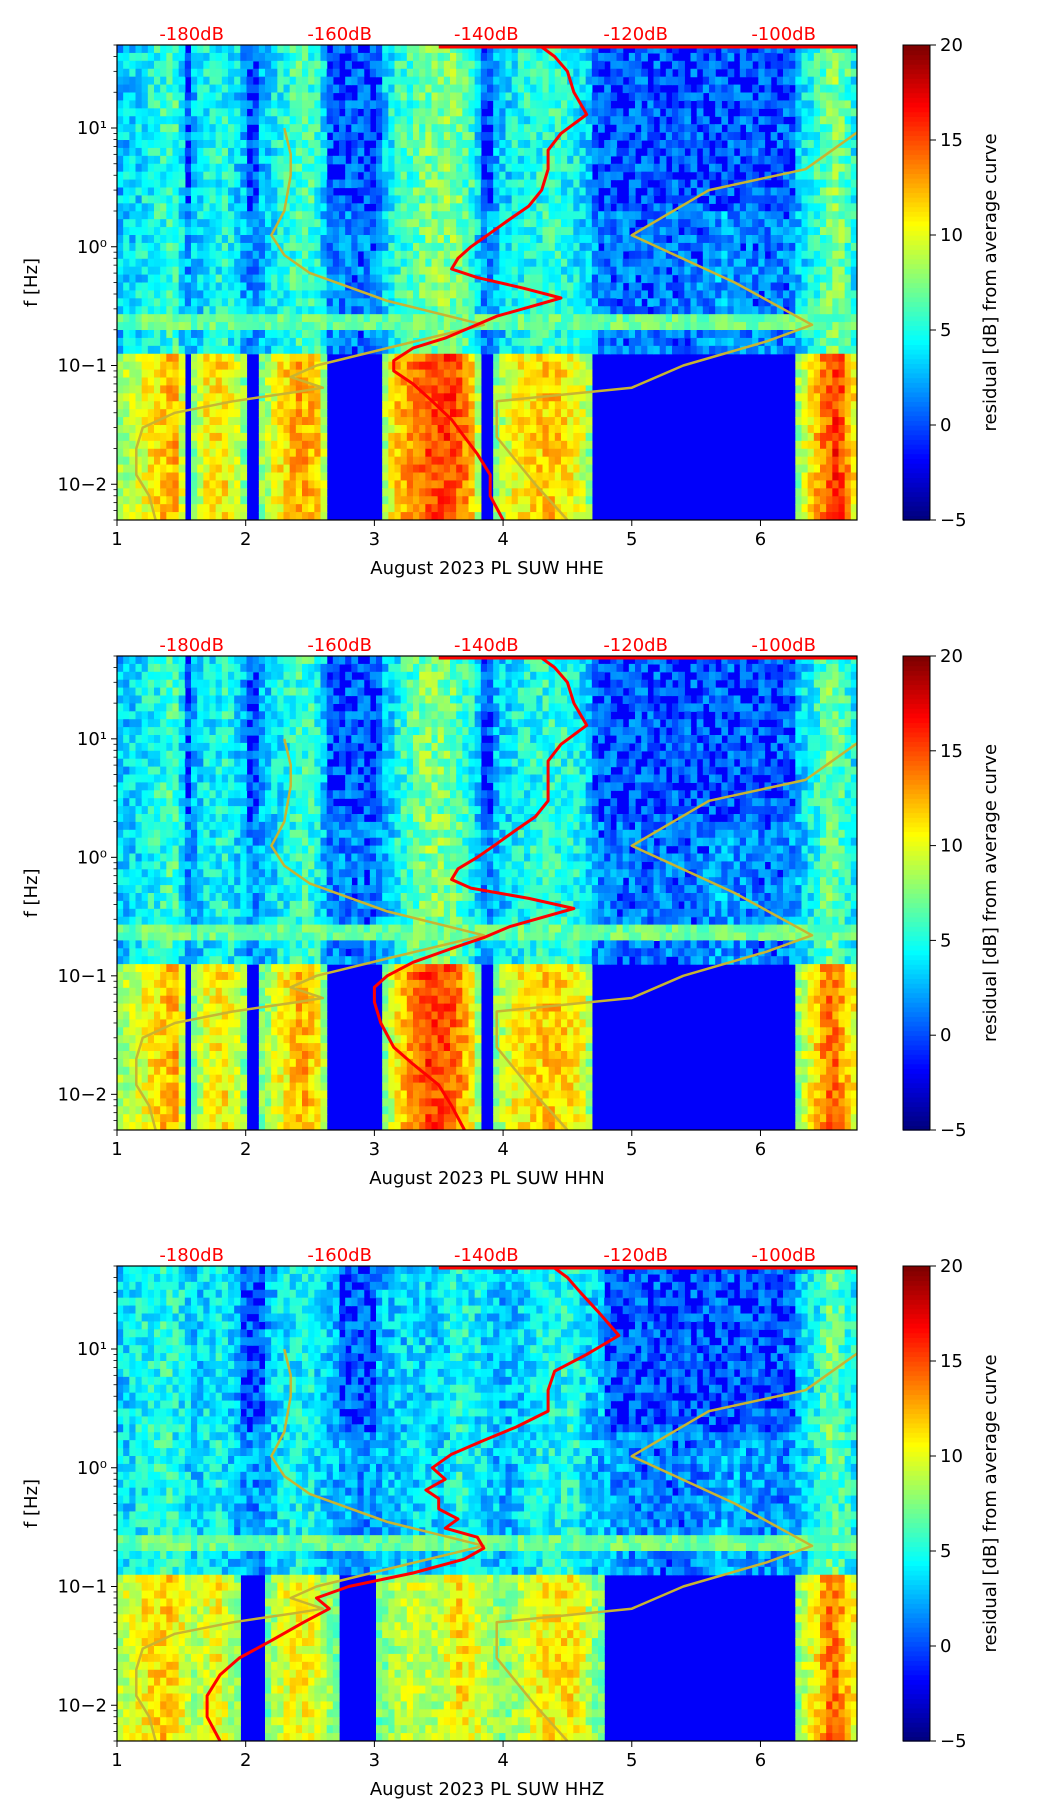 The width and height of the screenshot is (1052, 1810). What do you see at coordinates (245, 539) in the screenshot?
I see `x-tick-label: 2` at bounding box center [245, 539].